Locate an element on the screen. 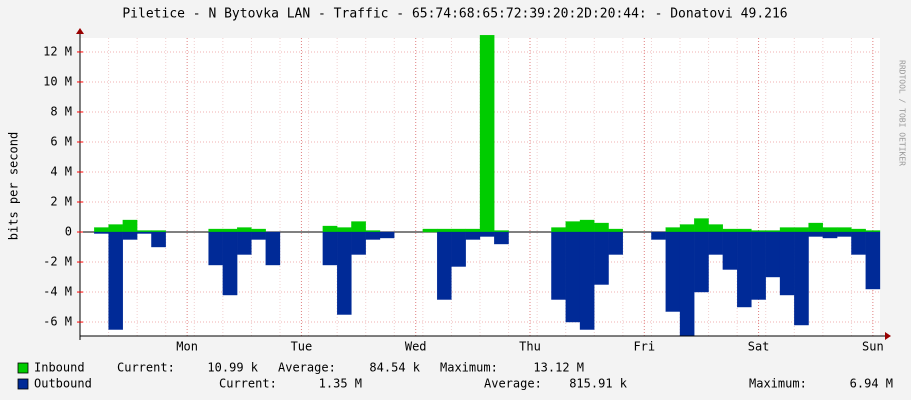 This screenshot has width=911, height=400. legend-stat-value: 1.35 M is located at coordinates (340, 384).